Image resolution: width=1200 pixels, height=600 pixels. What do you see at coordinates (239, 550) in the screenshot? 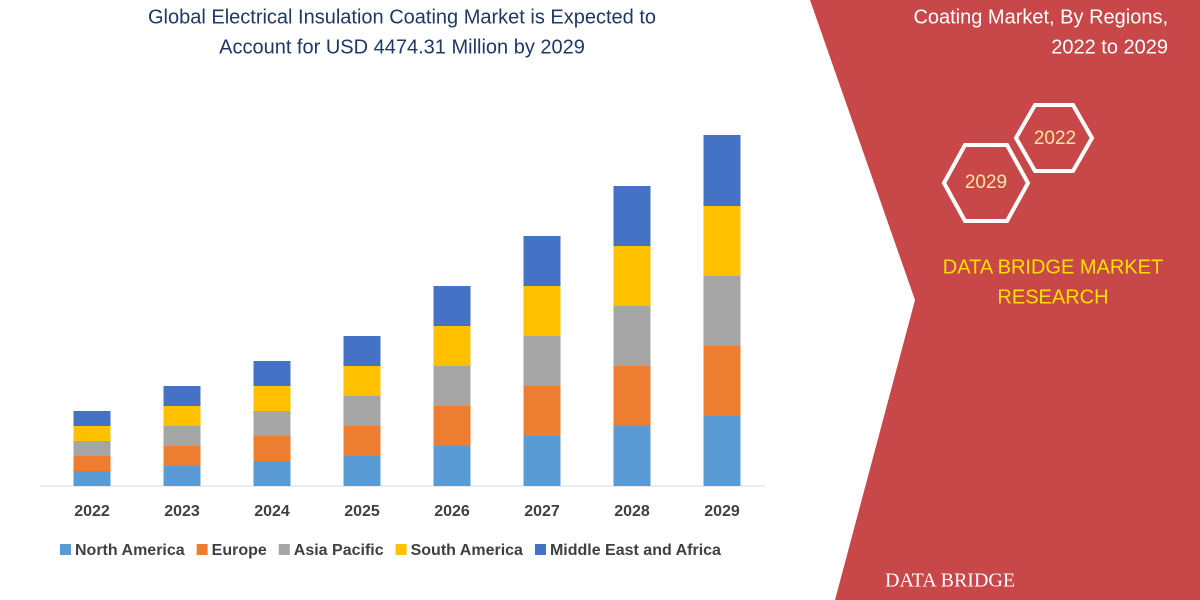
I see `legend-label: Europe` at bounding box center [239, 550].